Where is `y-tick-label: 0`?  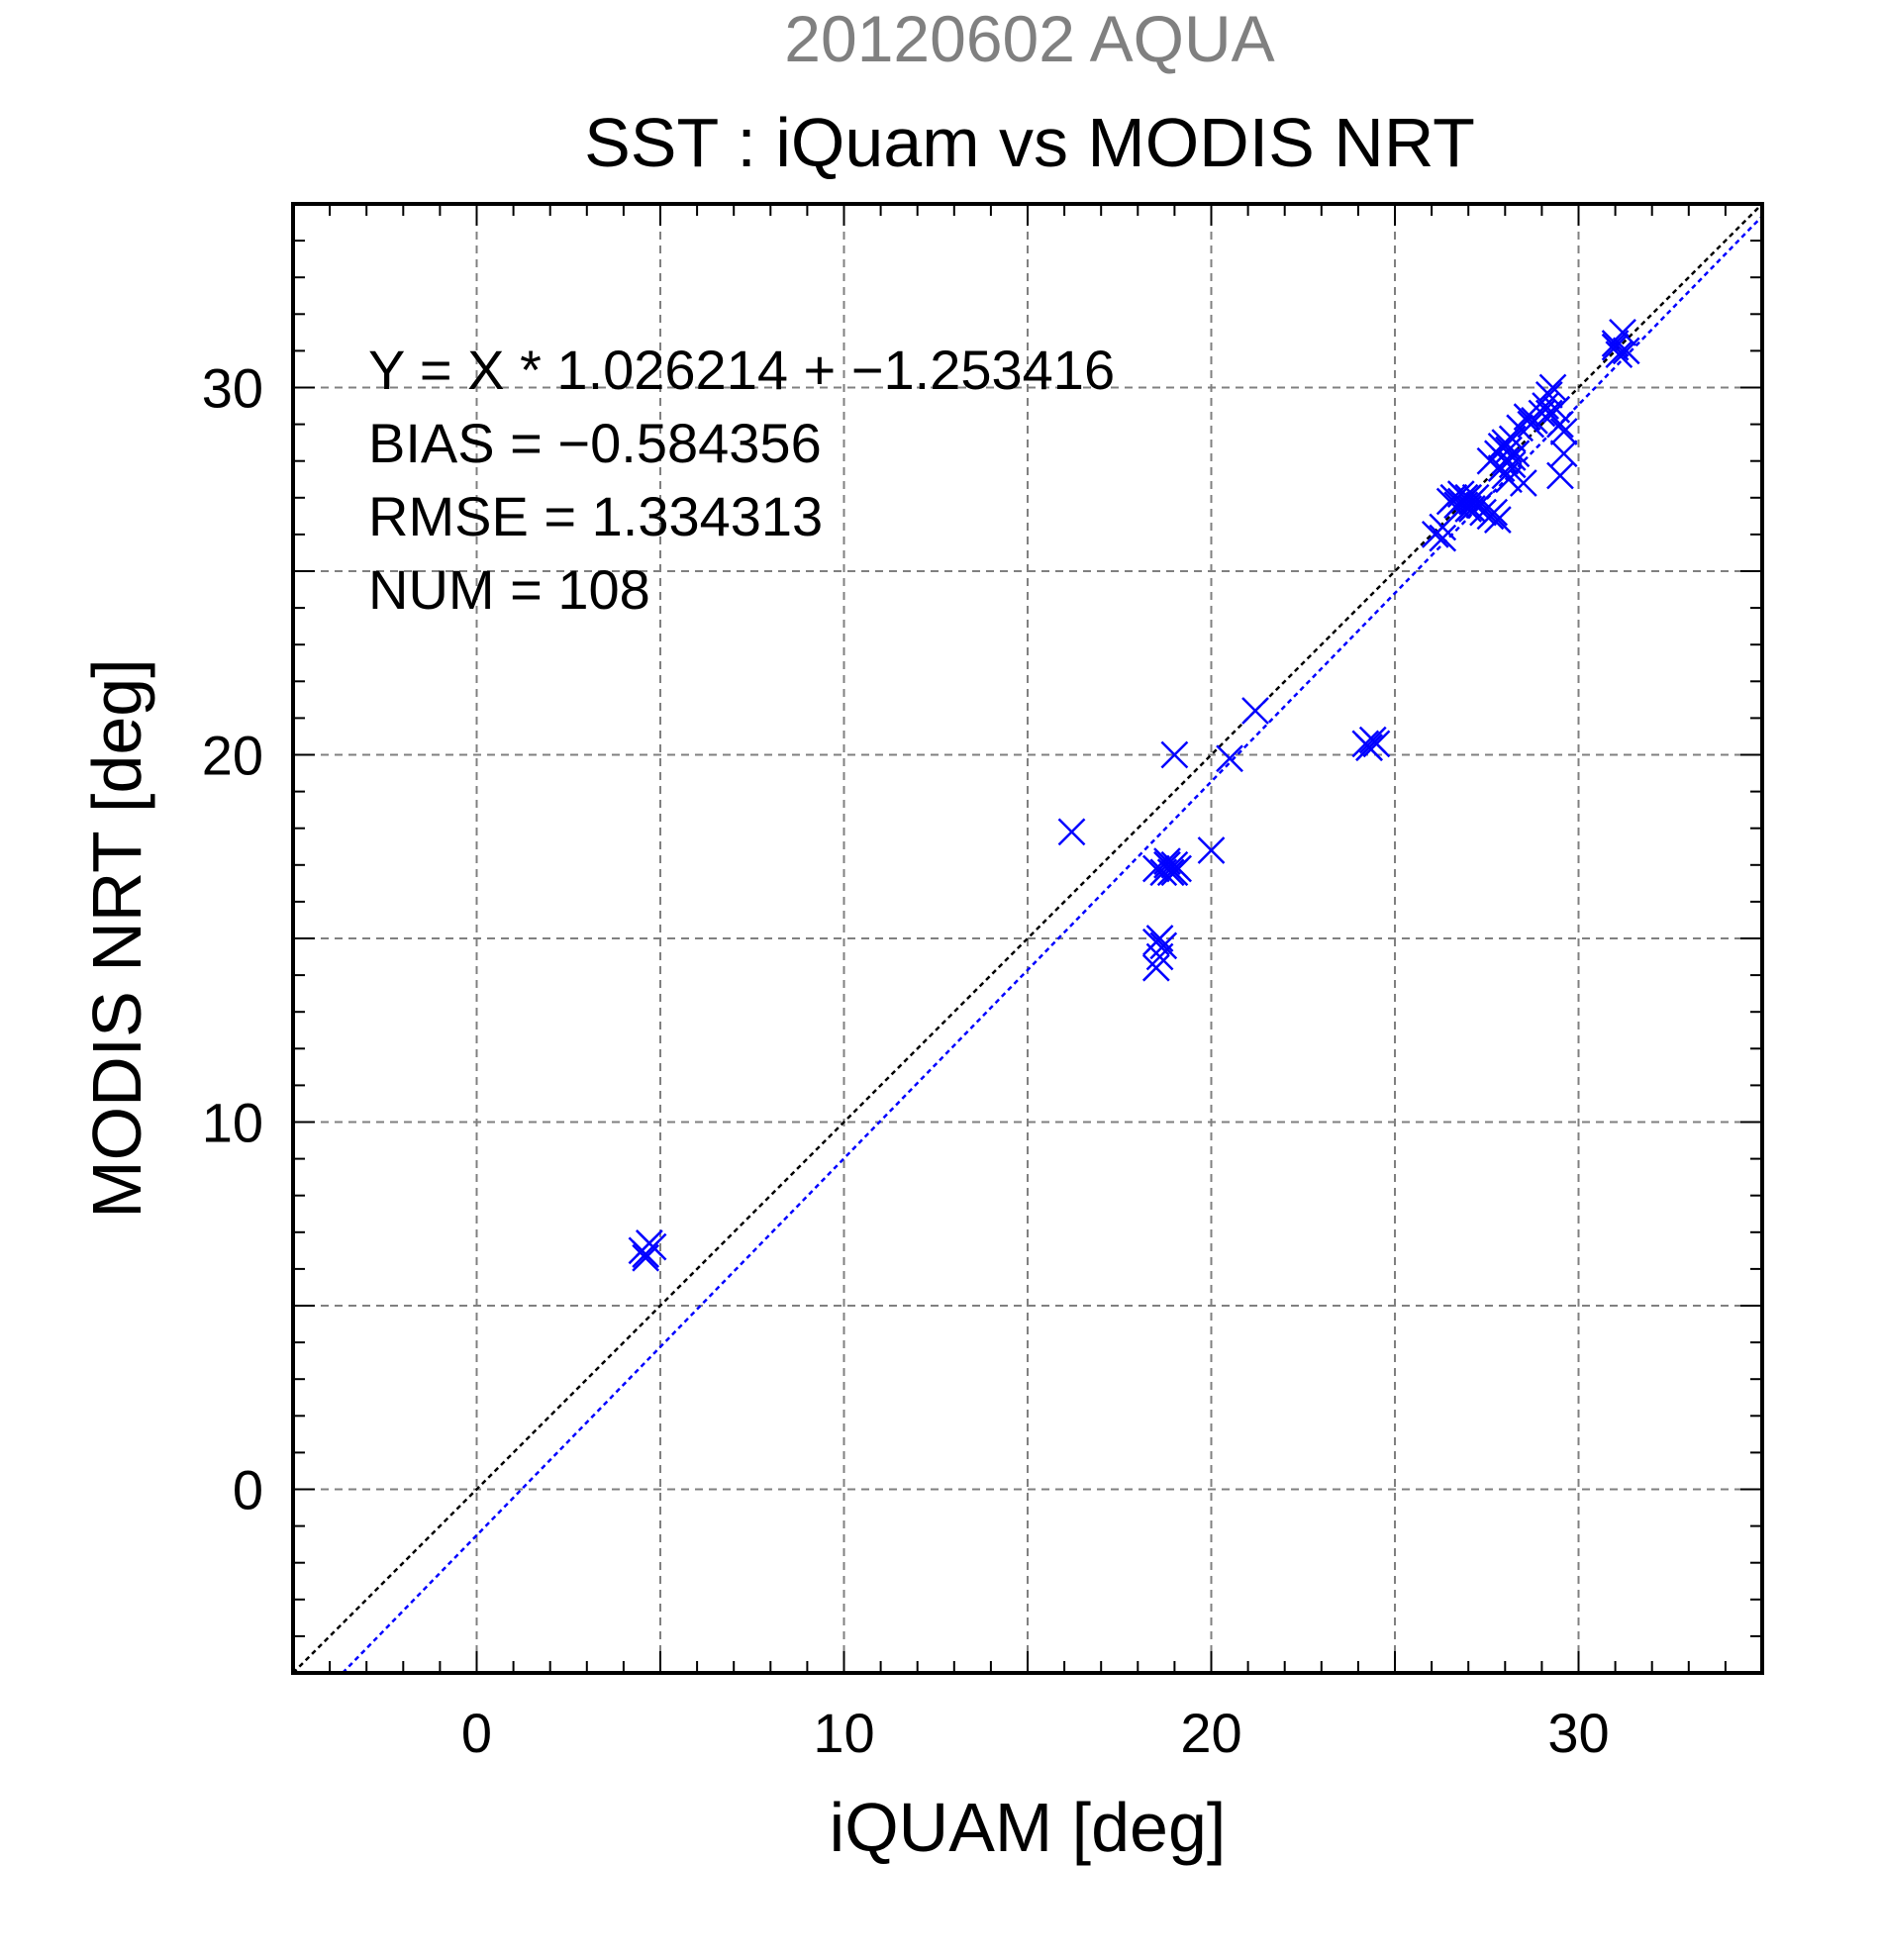 y-tick-label: 0 is located at coordinates (248, 1490).